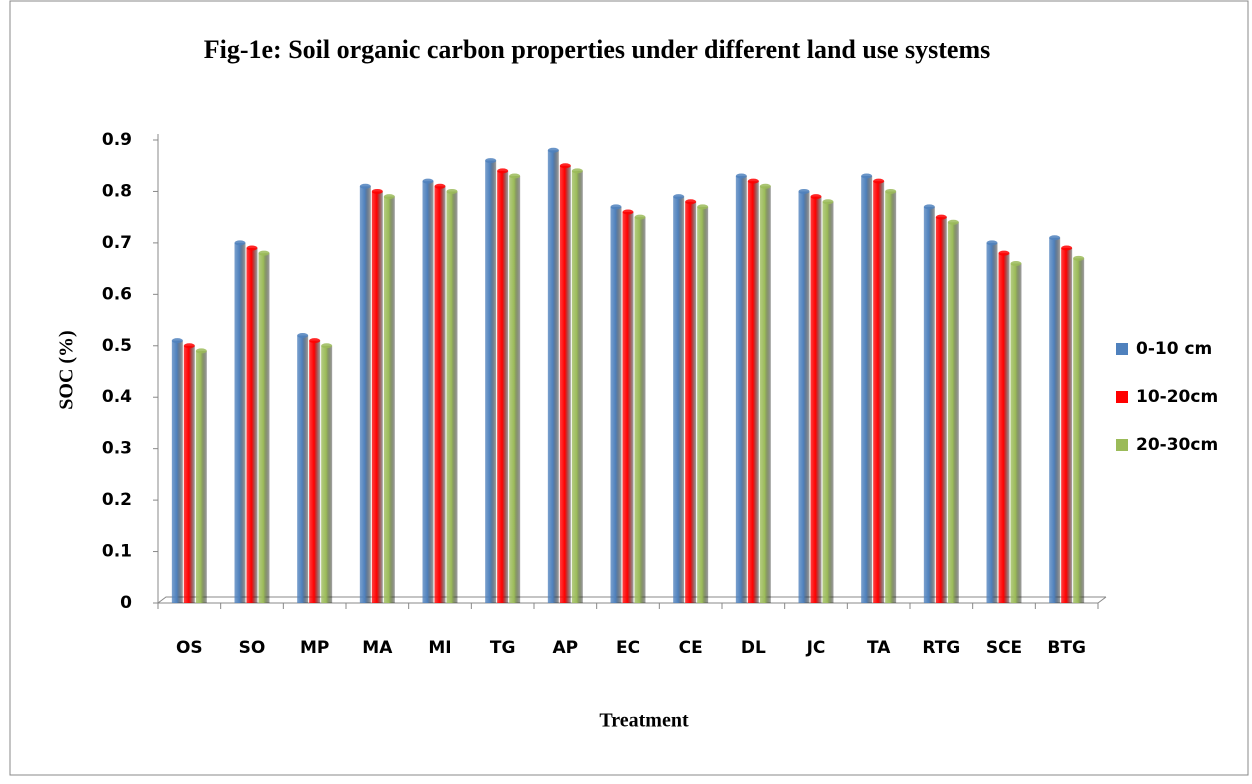  What do you see at coordinates (314, 648) in the screenshot?
I see `x-tick-label: MP` at bounding box center [314, 648].